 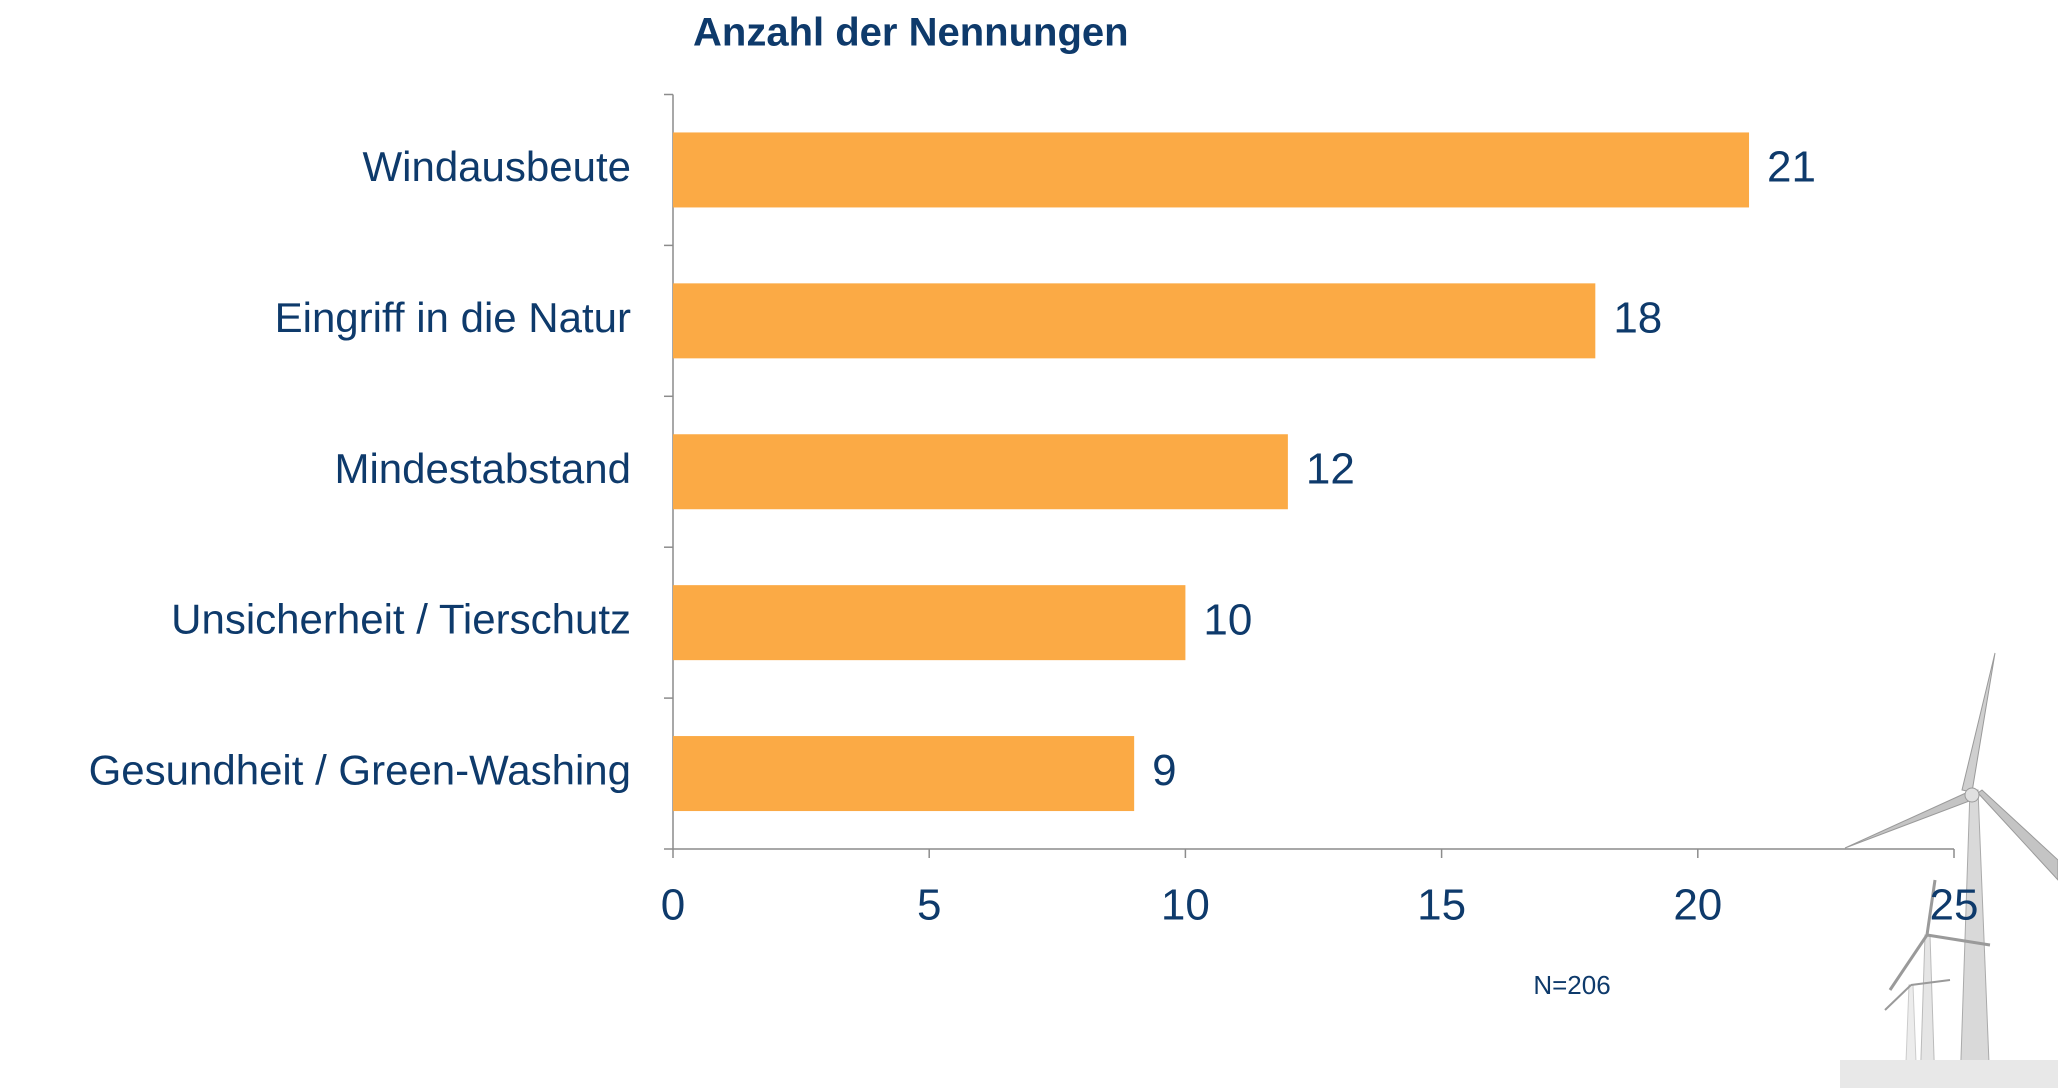 I want to click on annotation: N=206, so click(x=1571, y=985).